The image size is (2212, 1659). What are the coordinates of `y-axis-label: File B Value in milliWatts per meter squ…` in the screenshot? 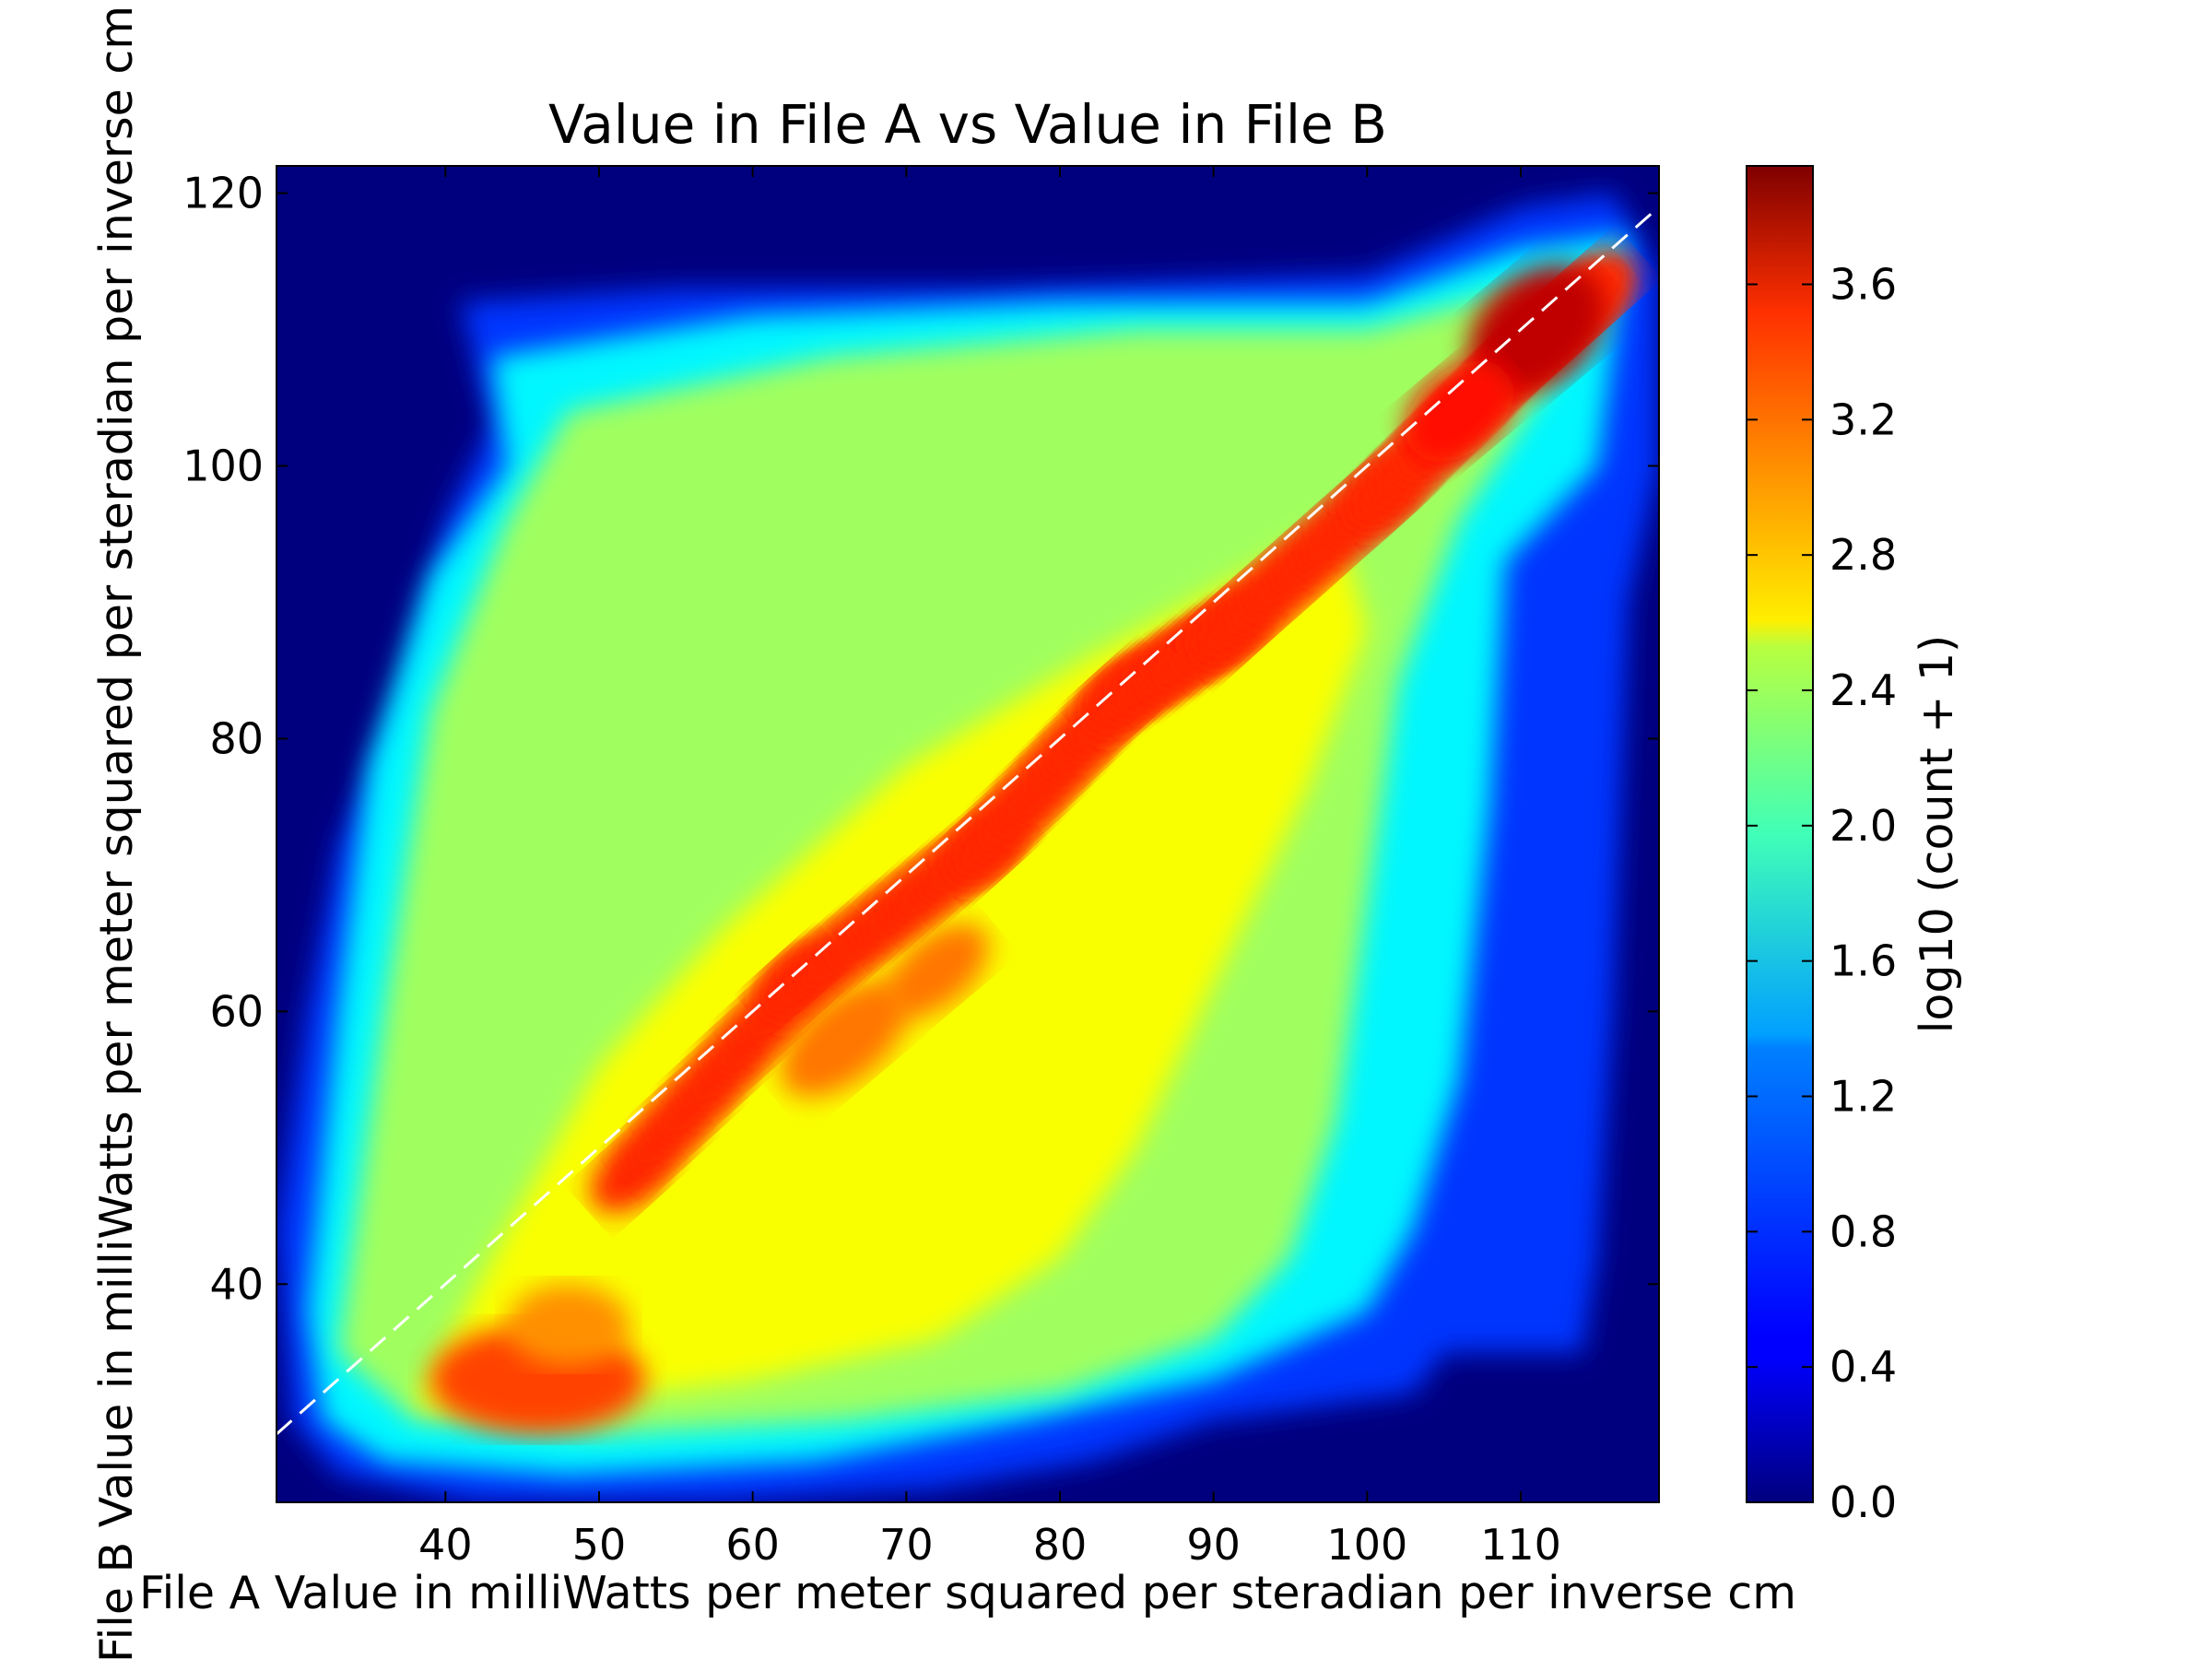 It's located at (116, 832).